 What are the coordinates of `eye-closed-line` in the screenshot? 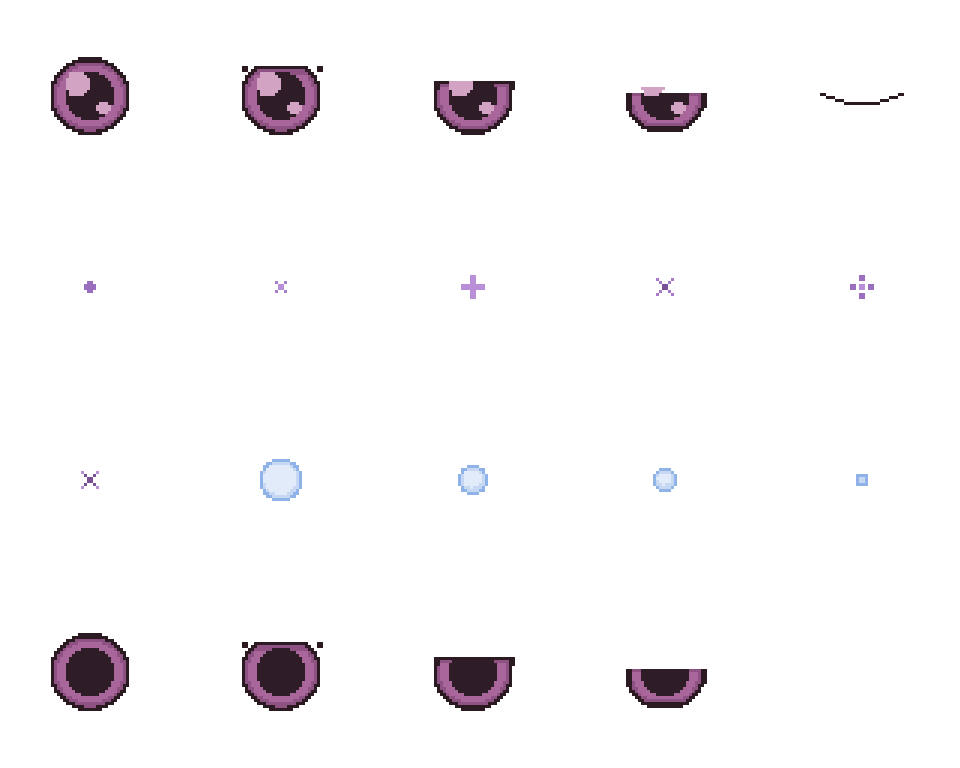 It's located at (862, 96).